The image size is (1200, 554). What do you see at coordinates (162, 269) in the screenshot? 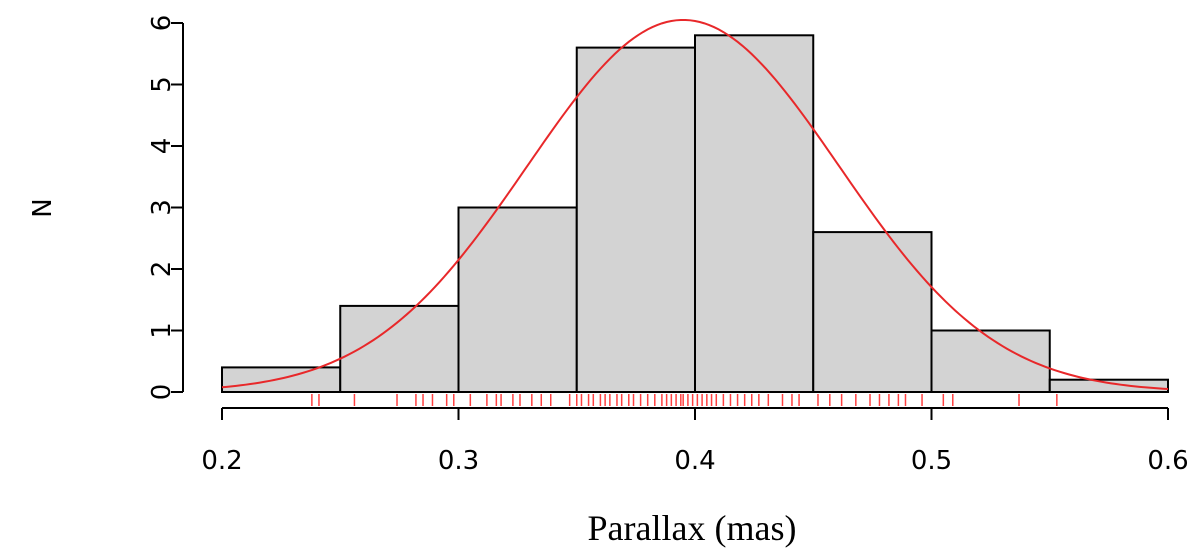
I see `y-tick-label: 2` at bounding box center [162, 269].